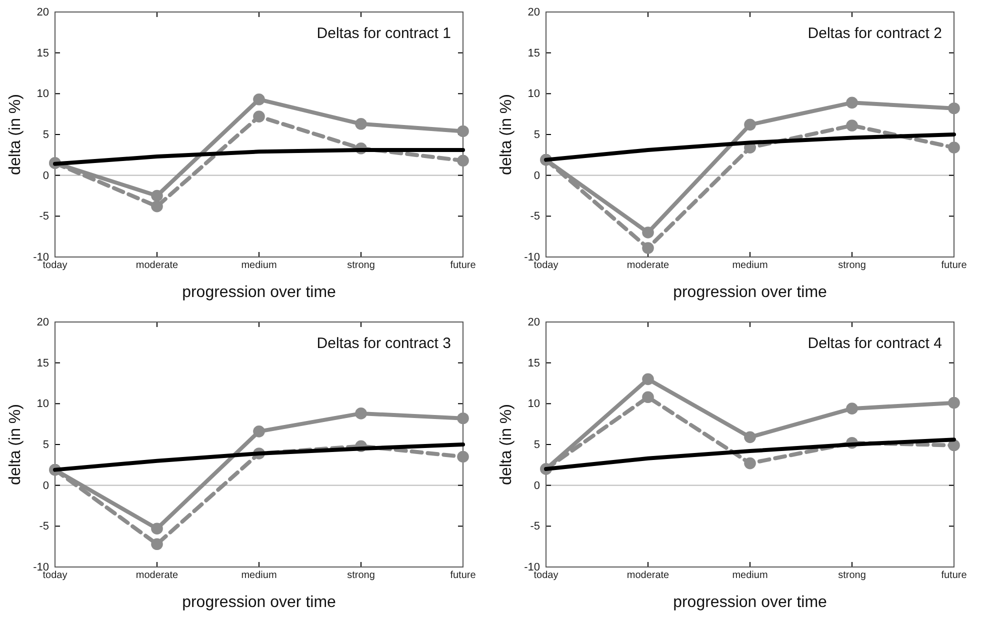 The image size is (982, 619). Describe the element at coordinates (875, 33) in the screenshot. I see `text: Deltas for contract 2` at that location.